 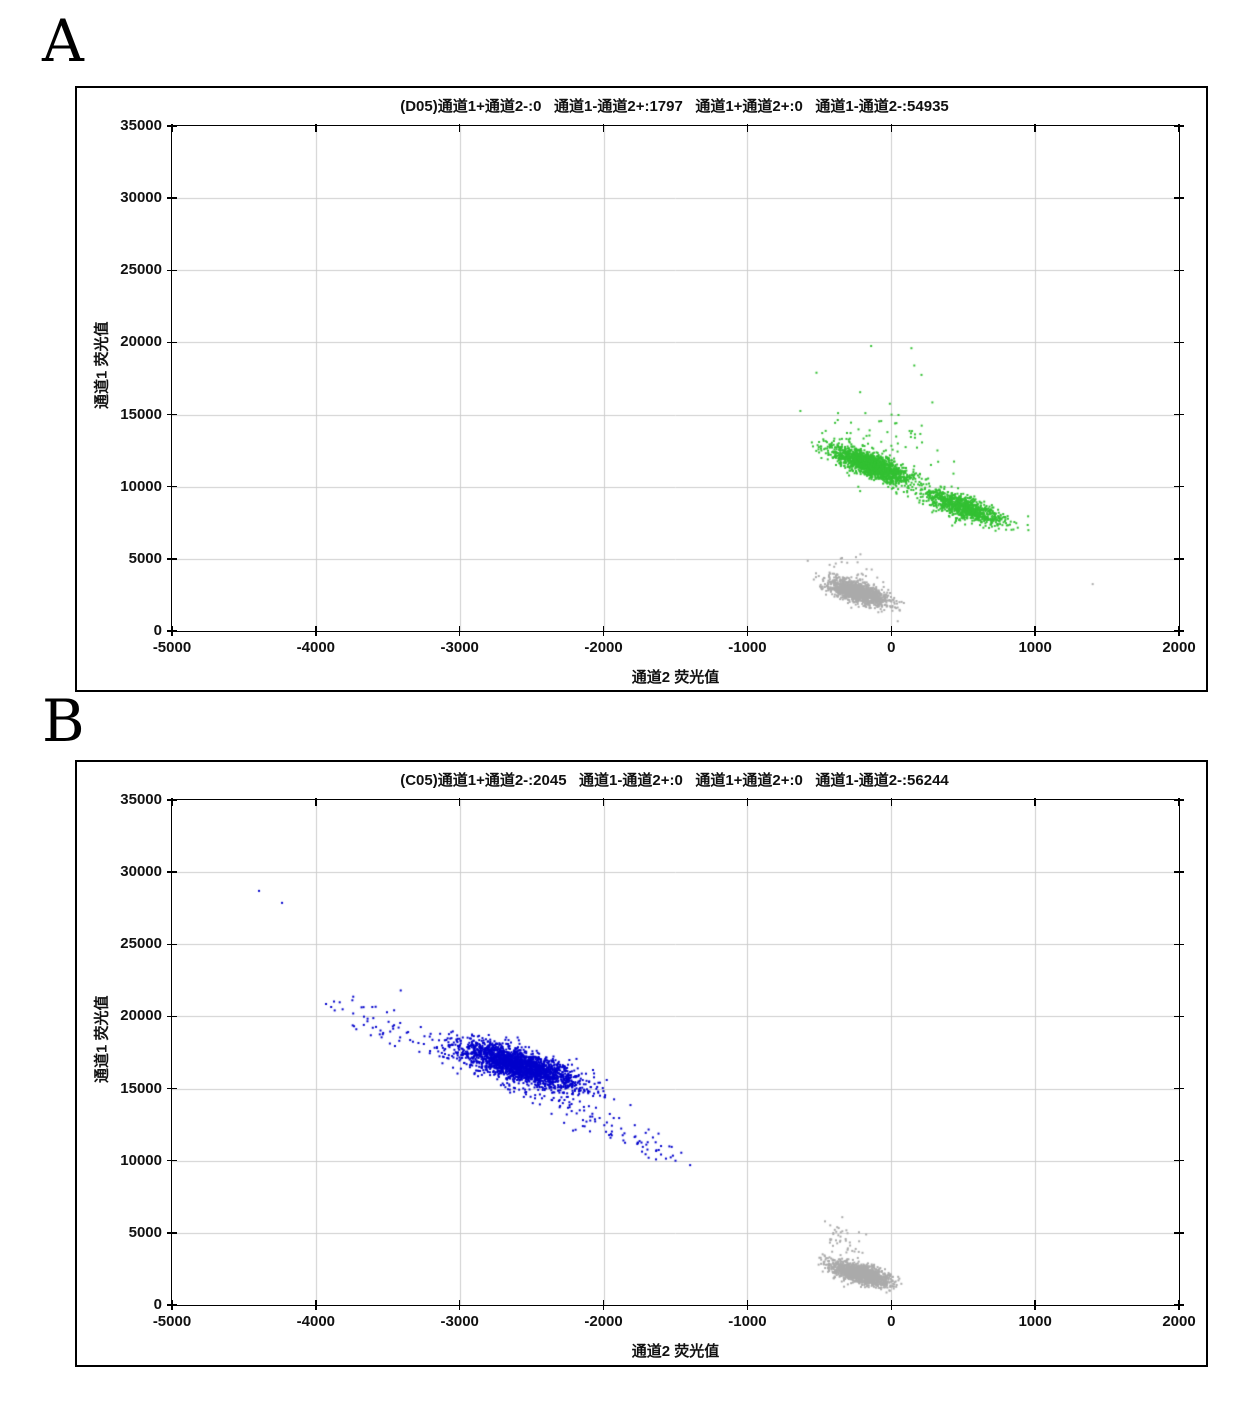 What do you see at coordinates (1179, 1321) in the screenshot?
I see `x-tick-label: 2000` at bounding box center [1179, 1321].